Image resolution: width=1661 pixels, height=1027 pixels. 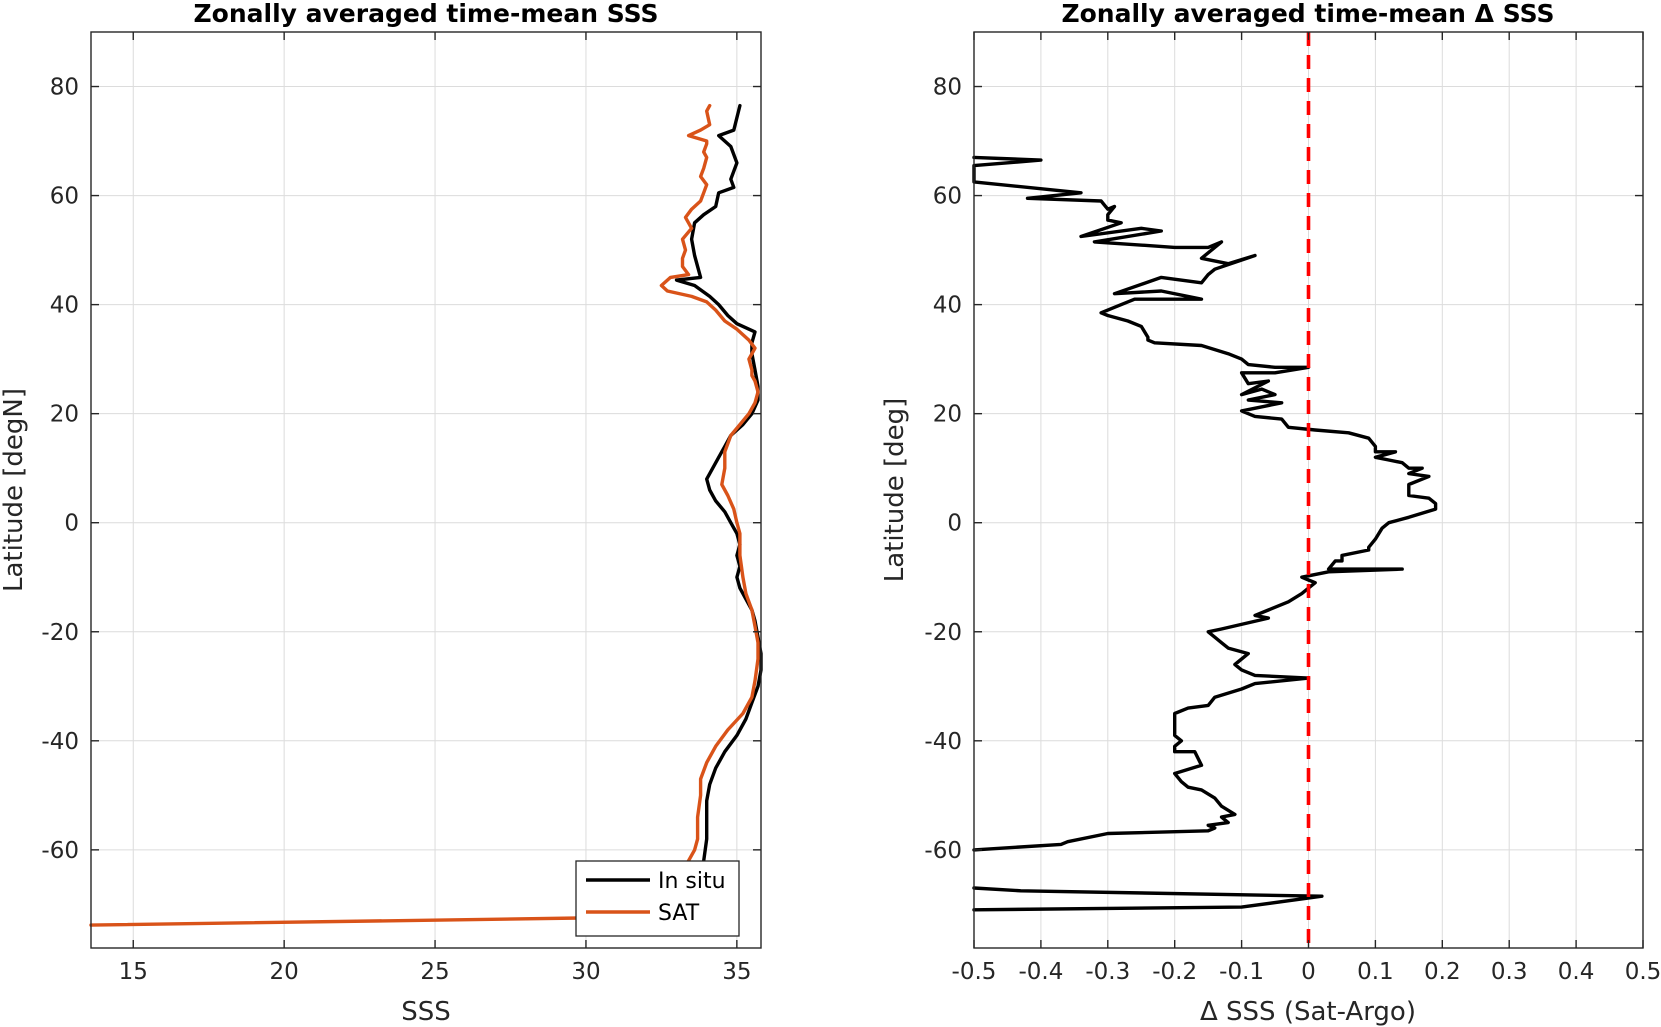 What do you see at coordinates (718, 488) in the screenshot?
I see `series-line-in-situ` at bounding box center [718, 488].